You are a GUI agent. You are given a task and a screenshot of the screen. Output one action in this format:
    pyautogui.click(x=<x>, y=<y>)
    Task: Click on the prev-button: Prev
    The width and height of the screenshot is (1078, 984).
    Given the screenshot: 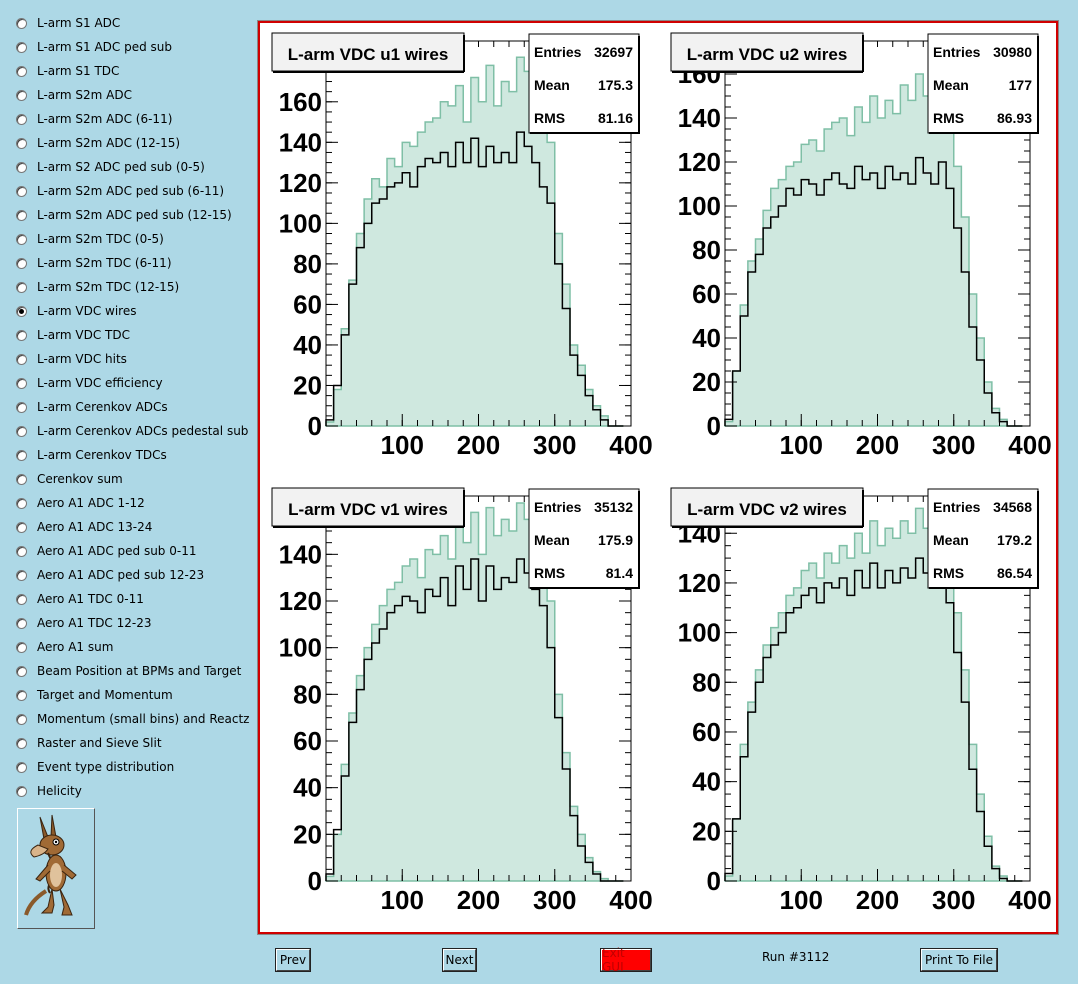 What is the action you would take?
    pyautogui.click(x=293, y=960)
    